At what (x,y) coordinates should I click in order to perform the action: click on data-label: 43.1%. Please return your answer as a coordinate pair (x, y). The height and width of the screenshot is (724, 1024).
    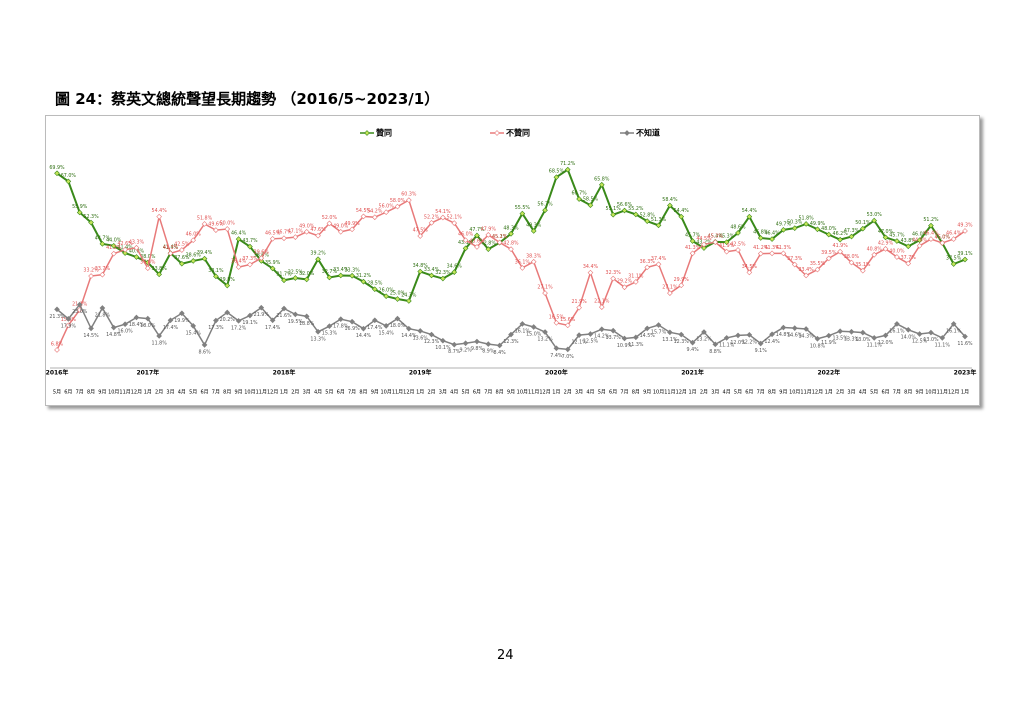
    Looking at the image, I should click on (466, 243).